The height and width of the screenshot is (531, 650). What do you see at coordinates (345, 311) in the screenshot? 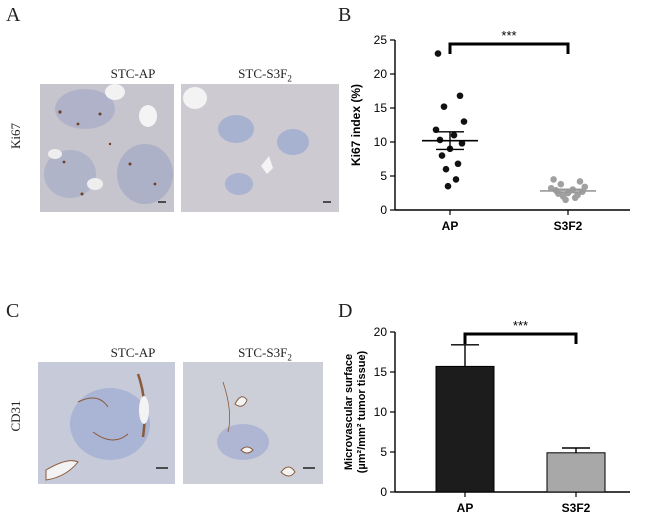
I see `panel-d-letter: D` at bounding box center [345, 311].